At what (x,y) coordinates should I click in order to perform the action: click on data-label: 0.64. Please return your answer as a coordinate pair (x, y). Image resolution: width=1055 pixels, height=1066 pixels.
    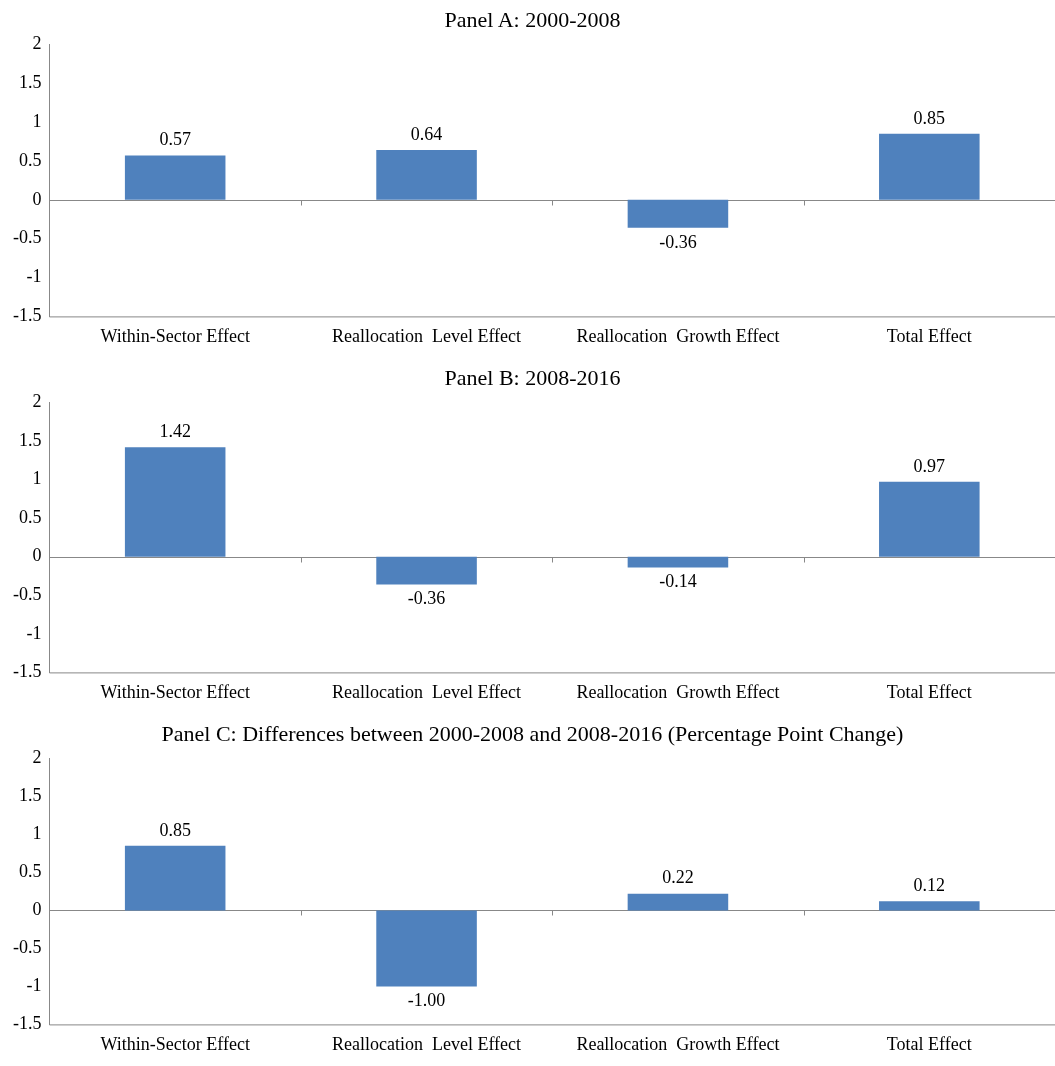
    Looking at the image, I should click on (426, 133).